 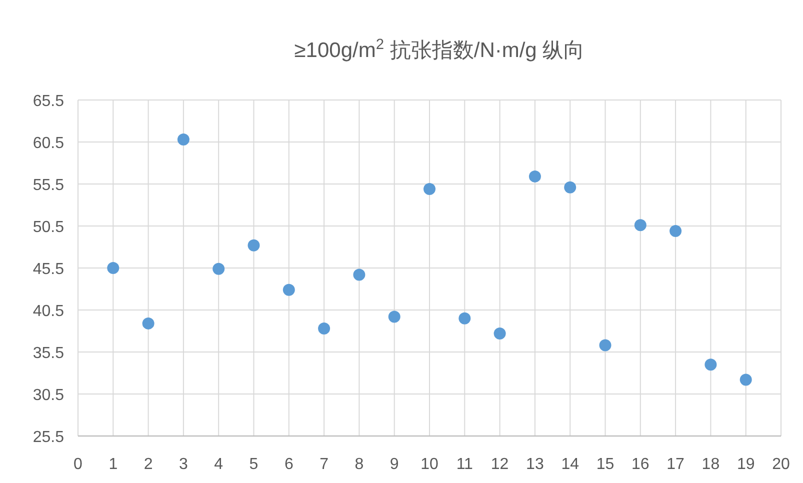 What do you see at coordinates (465, 464) in the screenshot?
I see `x-tick-label: 11` at bounding box center [465, 464].